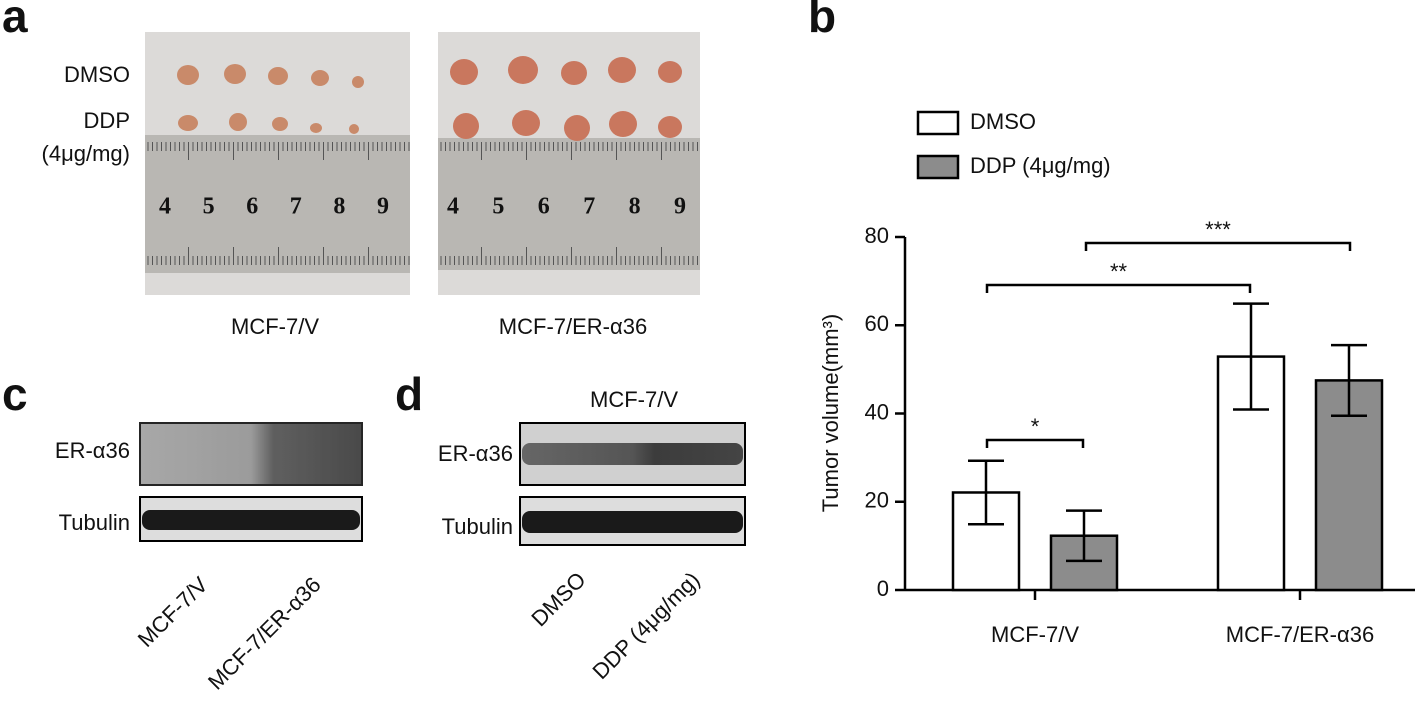  Describe the element at coordinates (173, 612) in the screenshot. I see `lane-label: MCF-7/V` at that location.